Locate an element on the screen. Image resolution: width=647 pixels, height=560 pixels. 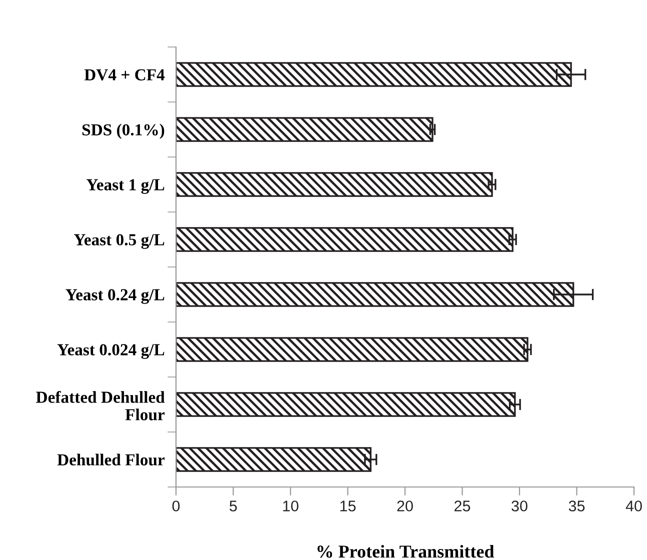
x-tick-label: 35 is located at coordinates (576, 506).